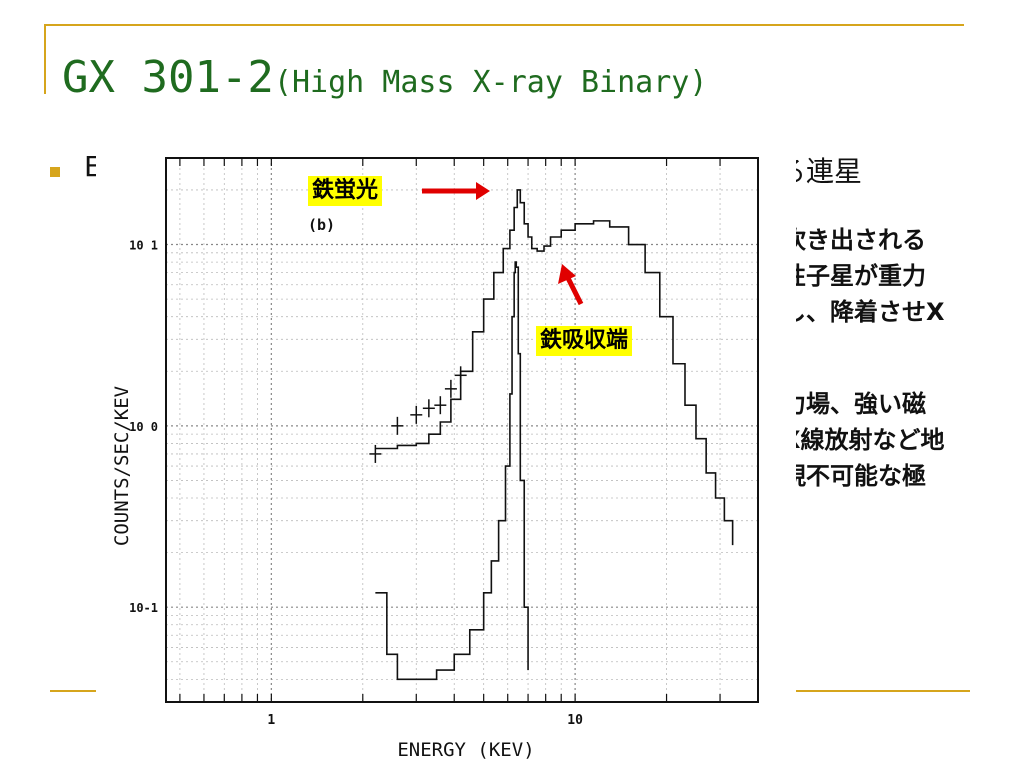  Describe the element at coordinates (863, 440) in the screenshot. I see `side-text-line-6: X線放射など地` at that location.